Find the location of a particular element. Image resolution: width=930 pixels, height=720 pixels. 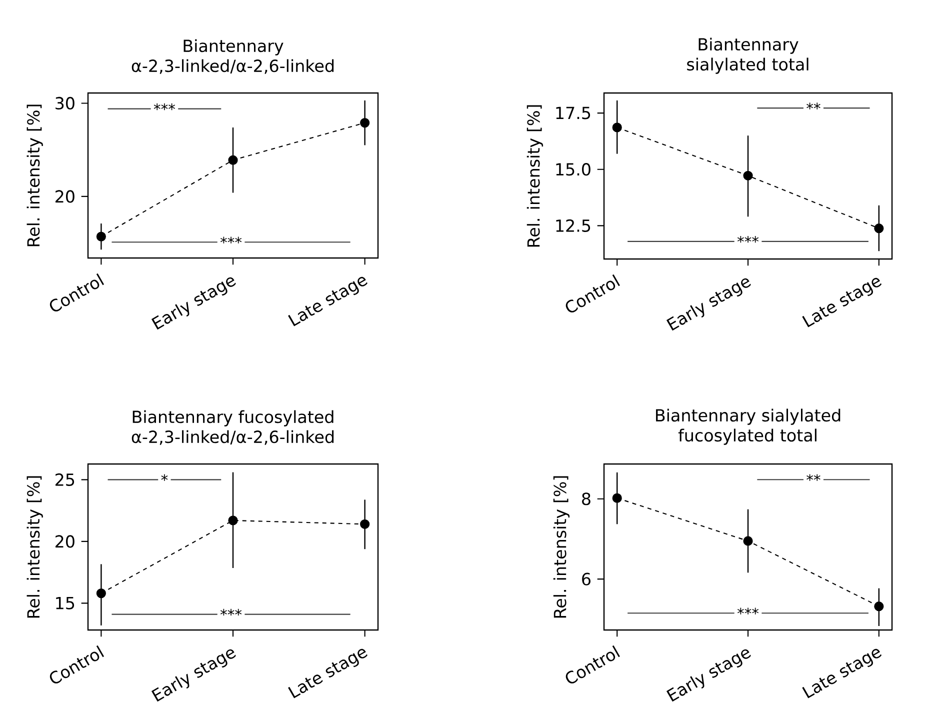

y-tick-label: 30 is located at coordinates (65, 103).